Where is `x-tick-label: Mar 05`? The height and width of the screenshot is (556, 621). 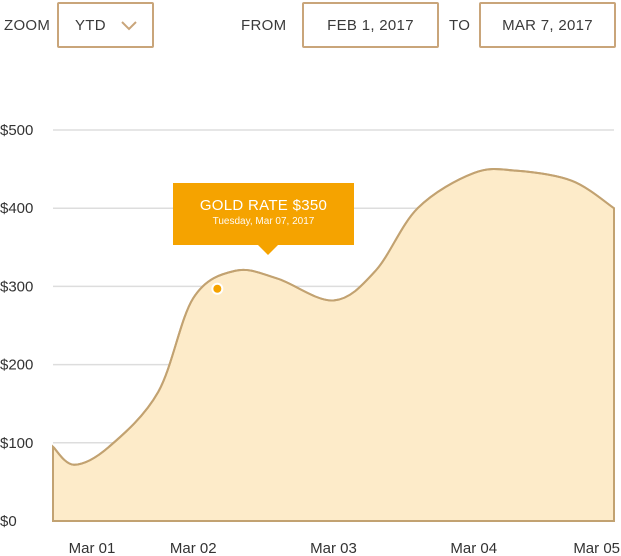
x-tick-label: Mar 05 is located at coordinates (596, 548).